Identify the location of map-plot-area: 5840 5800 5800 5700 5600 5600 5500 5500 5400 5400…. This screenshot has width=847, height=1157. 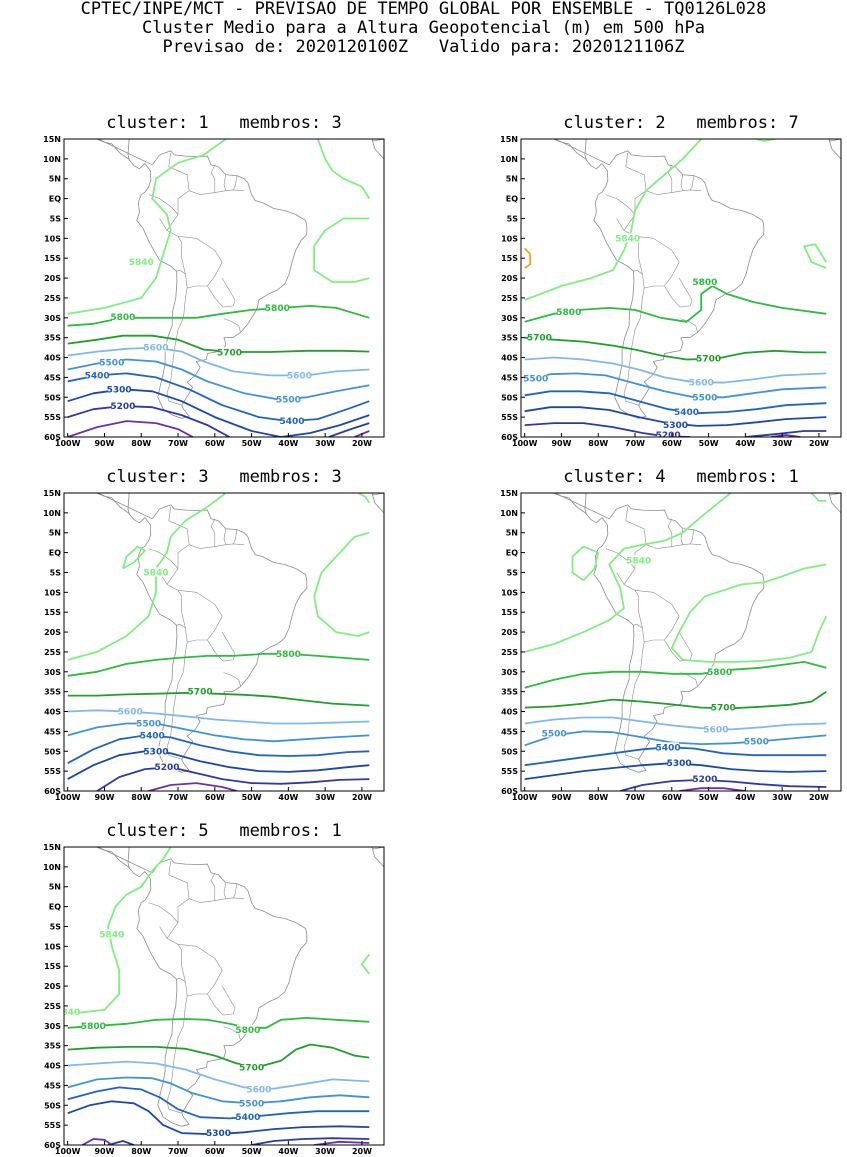
(225, 288).